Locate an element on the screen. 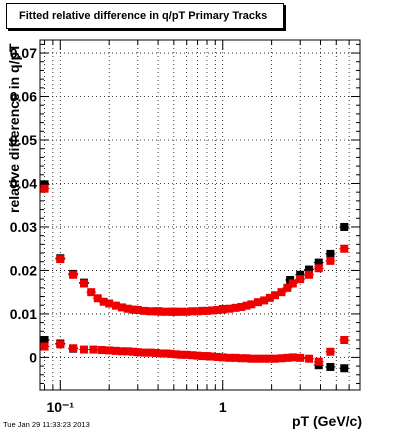  y-tick-label: 0.04 is located at coordinates (23, 183).